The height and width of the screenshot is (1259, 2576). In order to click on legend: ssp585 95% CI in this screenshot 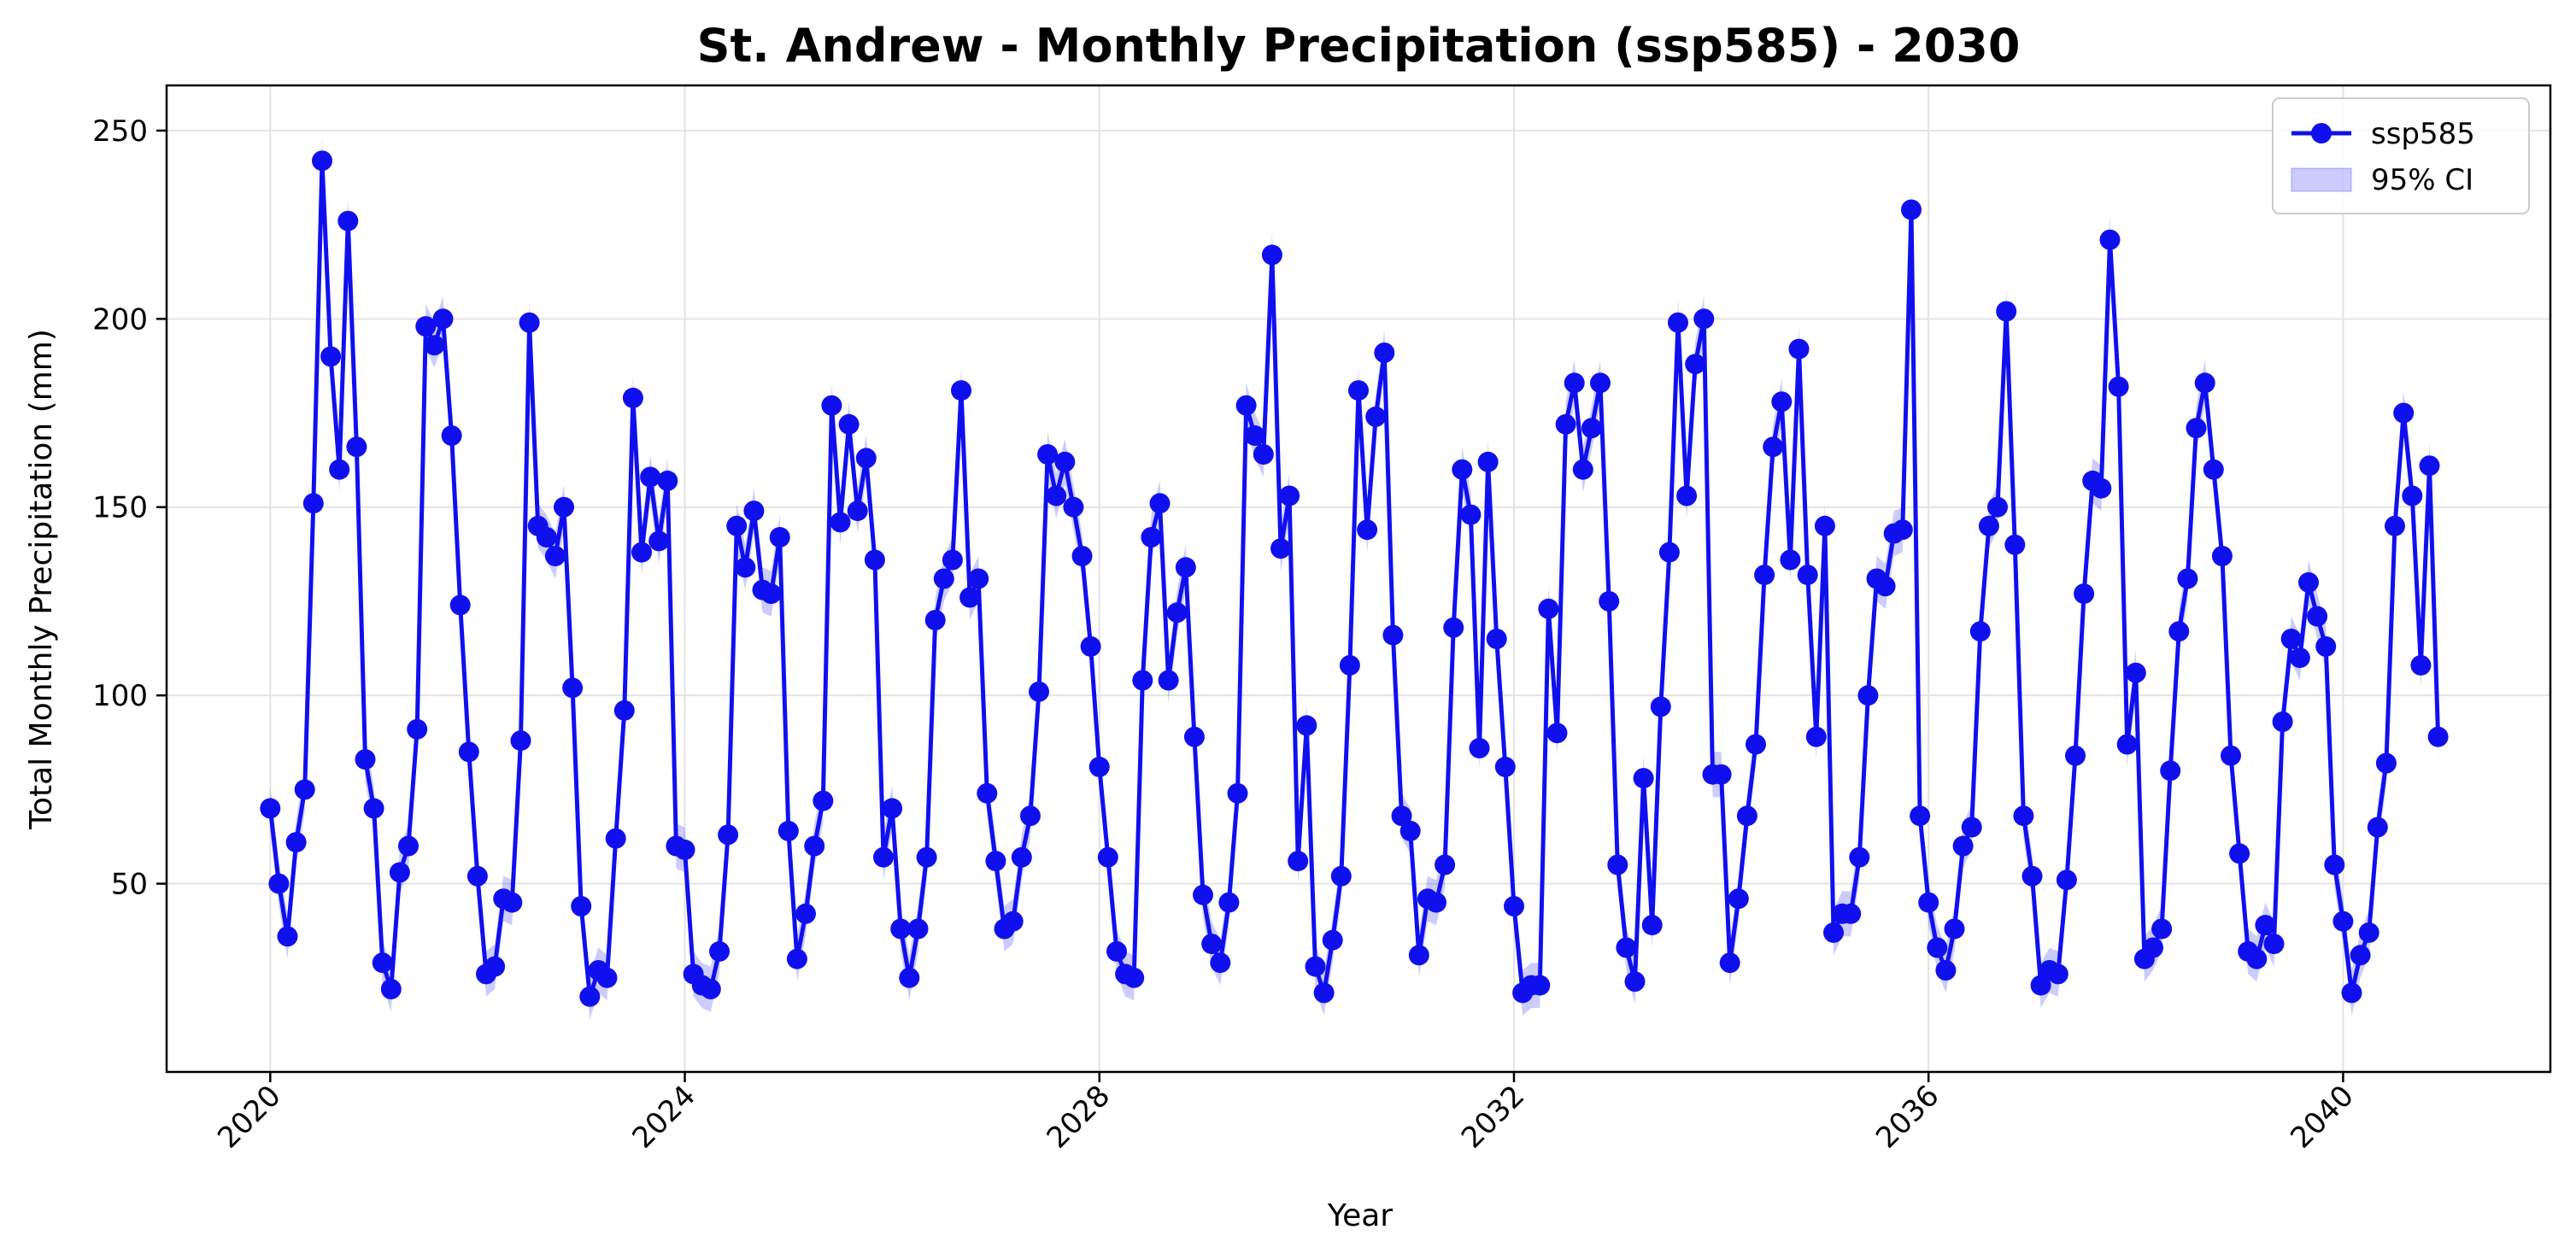, I will do `click(2401, 155)`.